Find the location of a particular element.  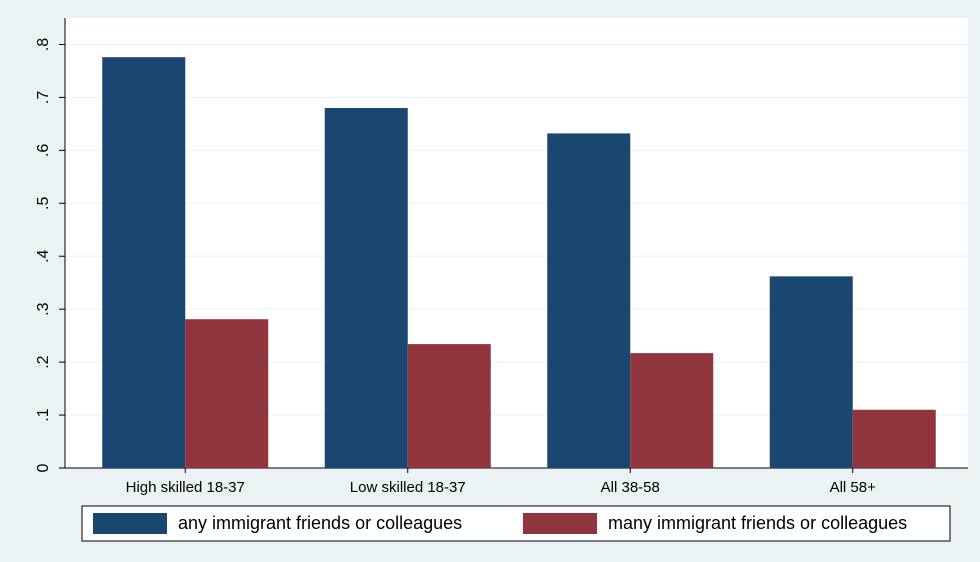

legend-label: any immigrant friends or colleagues is located at coordinates (320, 523).